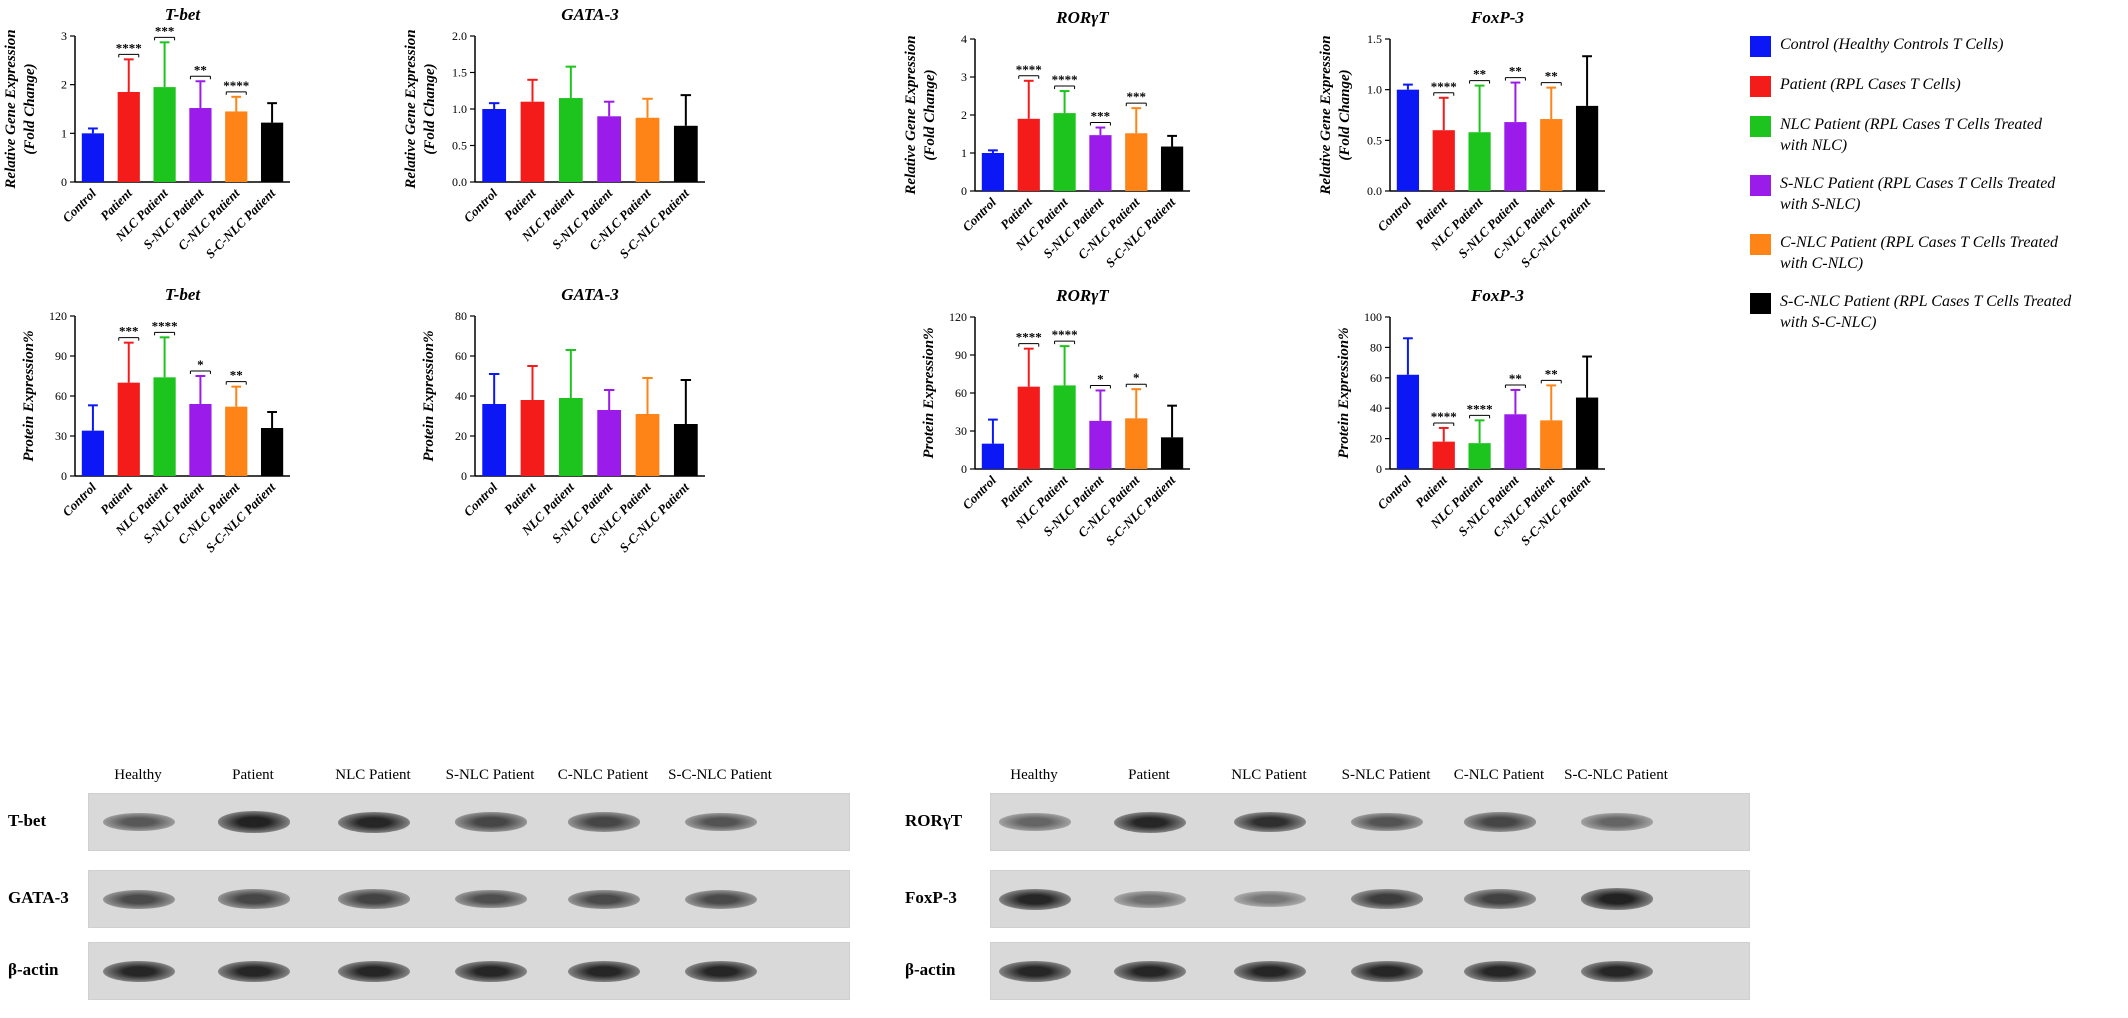  I want to click on blot-lane-label: Patient, so click(253, 775).